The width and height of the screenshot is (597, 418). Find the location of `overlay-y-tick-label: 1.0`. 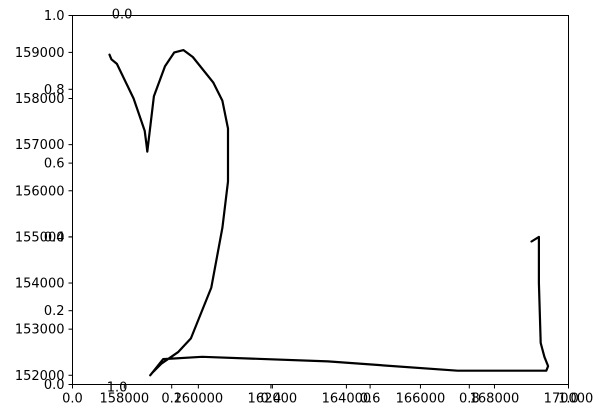

overlay-y-tick-label: 1.0 is located at coordinates (54, 16).